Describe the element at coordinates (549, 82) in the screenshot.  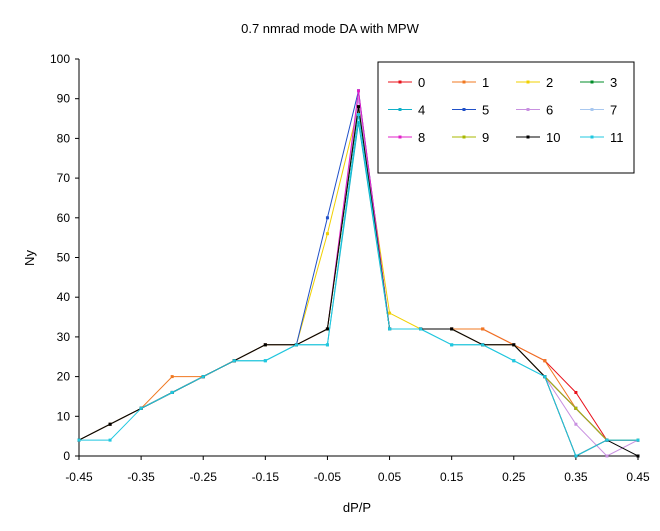
I see `legend-label: 2` at that location.